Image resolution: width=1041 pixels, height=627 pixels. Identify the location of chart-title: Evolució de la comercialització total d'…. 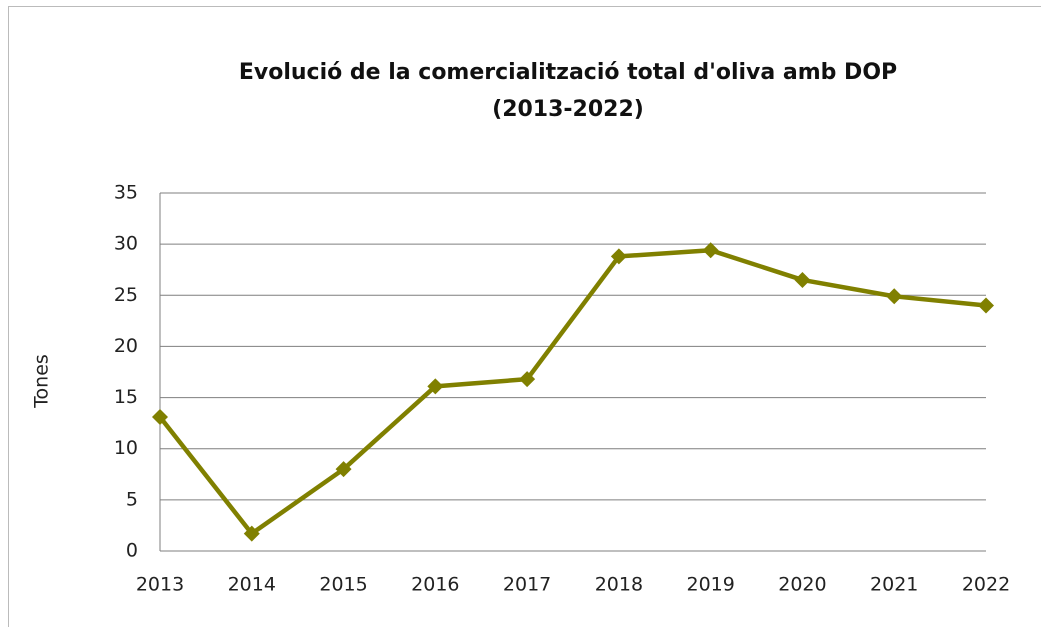
(568, 72).